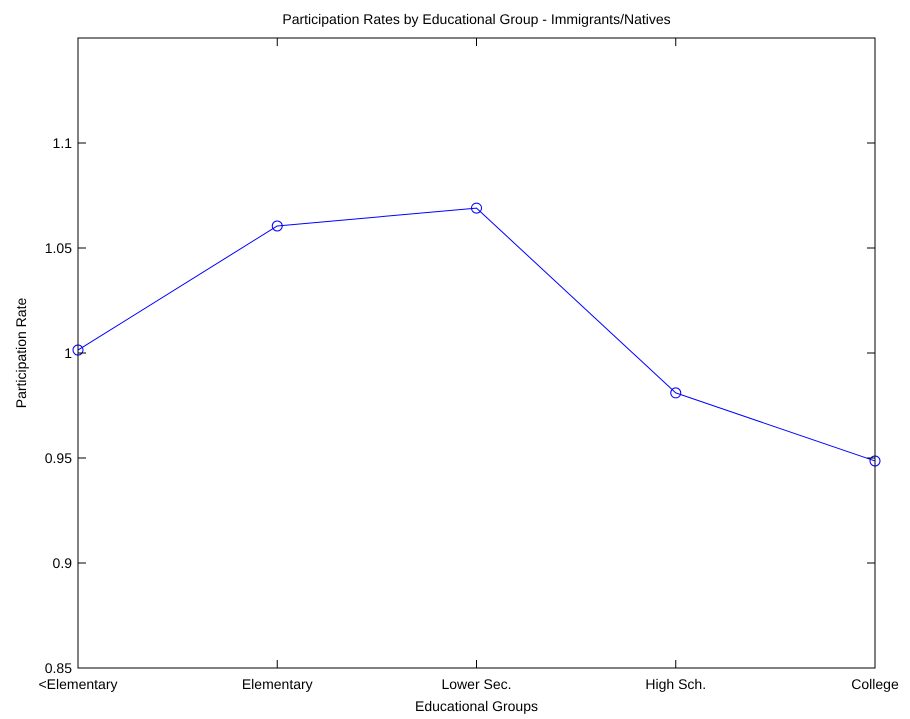 The width and height of the screenshot is (910, 719). Describe the element at coordinates (476, 19) in the screenshot. I see `chart-title: Participation Rates by Educational Group - Immigrants/Natives` at that location.